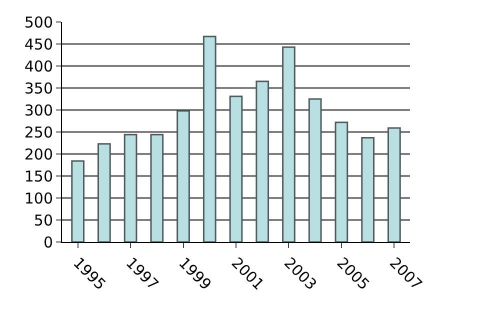  Describe the element at coordinates (38, 88) in the screenshot. I see `y-tick-label: 350` at that location.